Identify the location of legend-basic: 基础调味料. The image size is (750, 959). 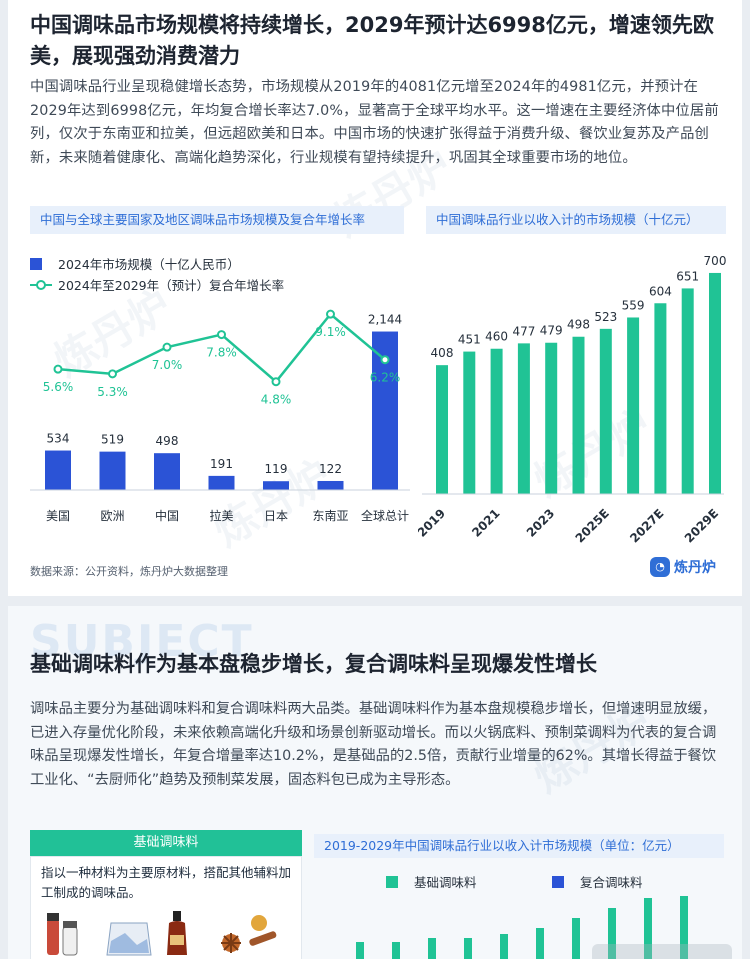
(431, 881).